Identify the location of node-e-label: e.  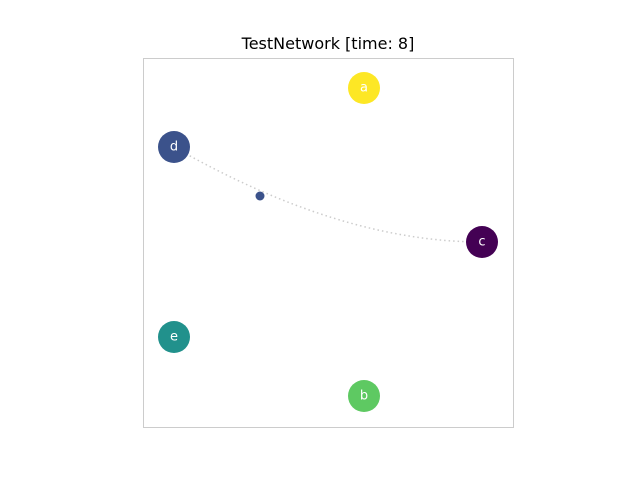
(174, 337).